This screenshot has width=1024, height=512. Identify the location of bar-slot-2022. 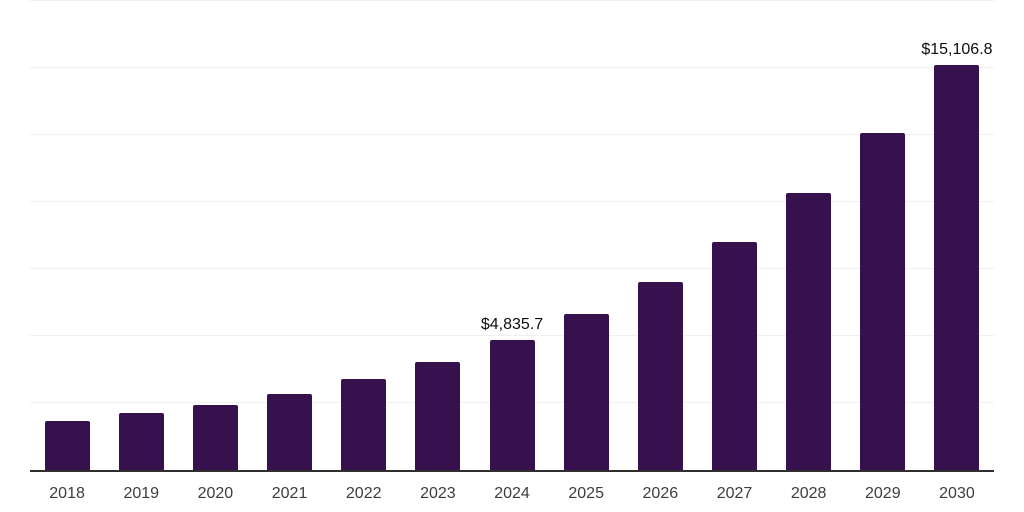
(364, 235).